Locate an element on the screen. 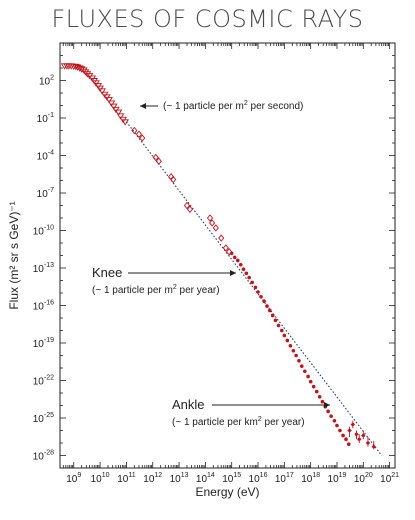  annotation-arrow-second-head is located at coordinates (143, 106).